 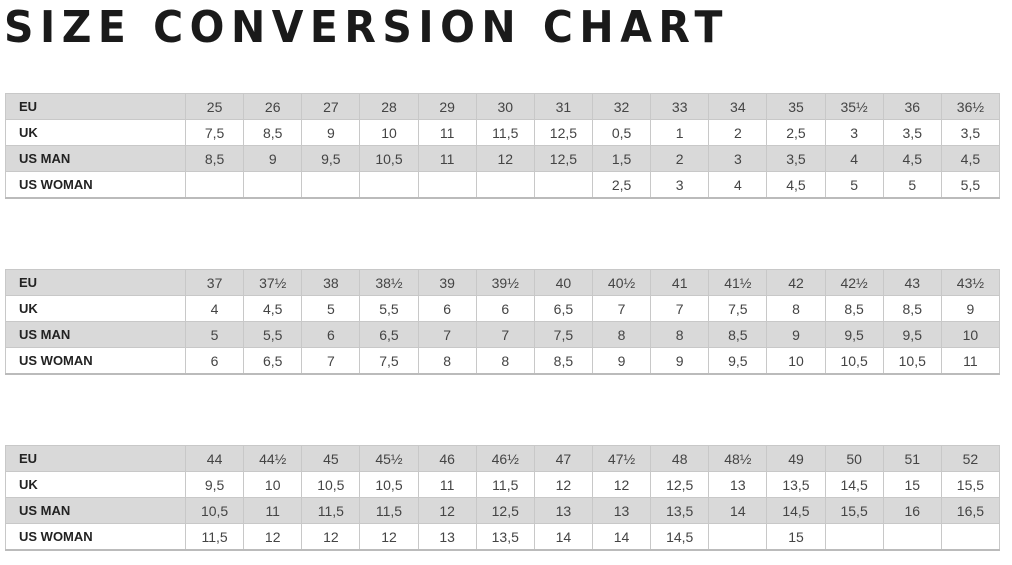 What do you see at coordinates (95, 334) in the screenshot?
I see `row-label-us-man: US MAN` at bounding box center [95, 334].